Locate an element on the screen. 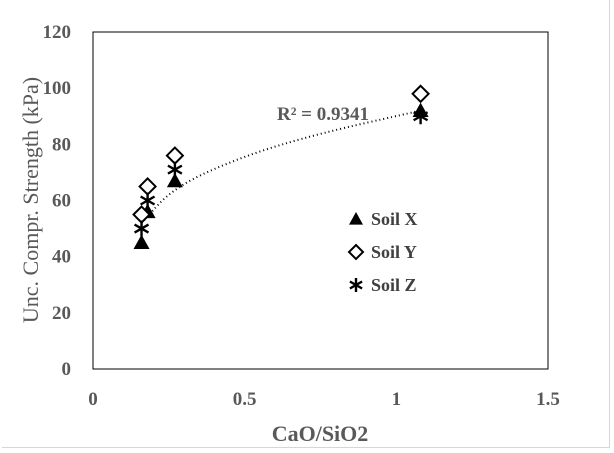 This screenshot has width=614, height=453. x-tick-label: 1 is located at coordinates (397, 399).